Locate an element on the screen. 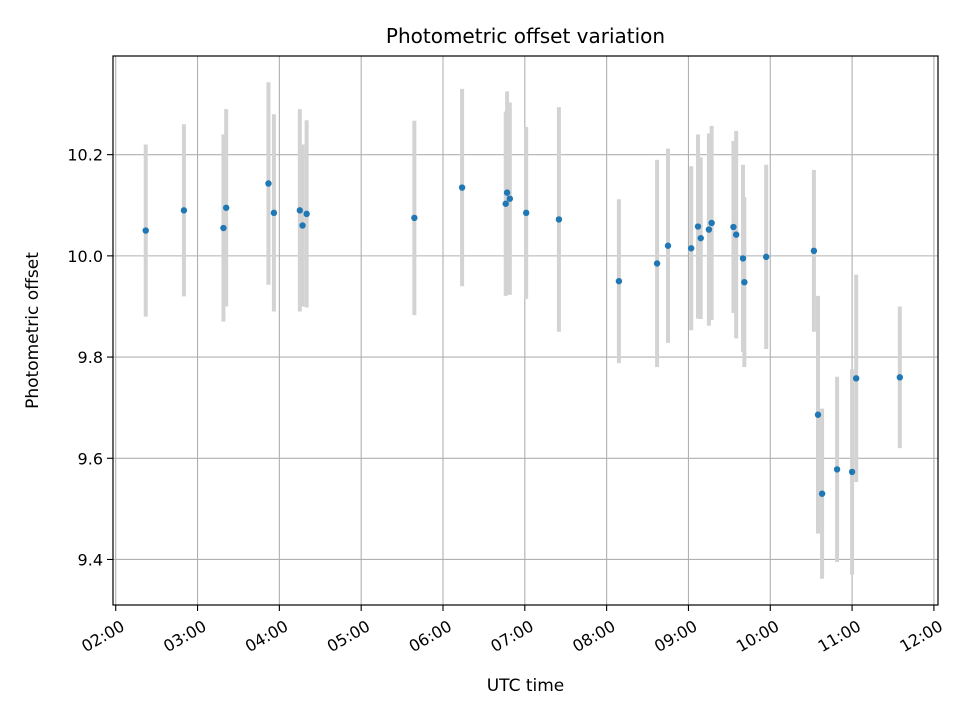 Image resolution: width=960 pixels, height=720 pixels. y-tick-label: 9.8 is located at coordinates (90, 357).